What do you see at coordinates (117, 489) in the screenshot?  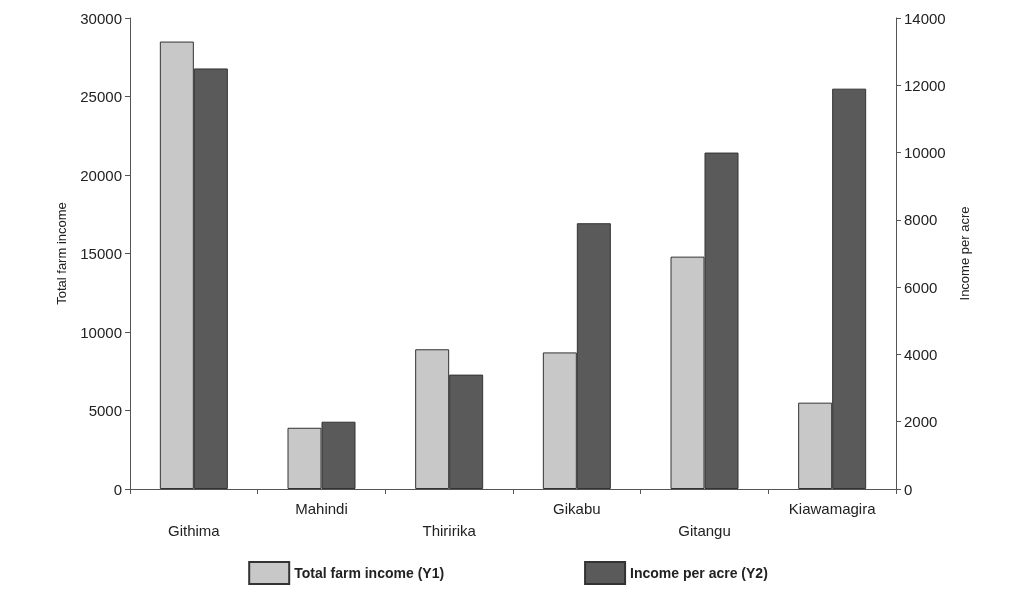 I see `y-tick-label: 0` at bounding box center [117, 489].